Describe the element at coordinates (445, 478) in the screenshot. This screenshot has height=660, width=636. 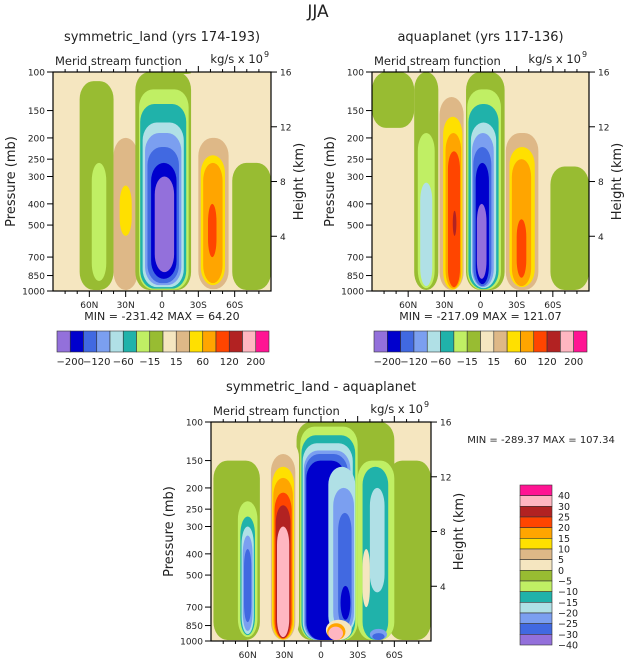
I see `y-tick-label-right: 12` at that location.